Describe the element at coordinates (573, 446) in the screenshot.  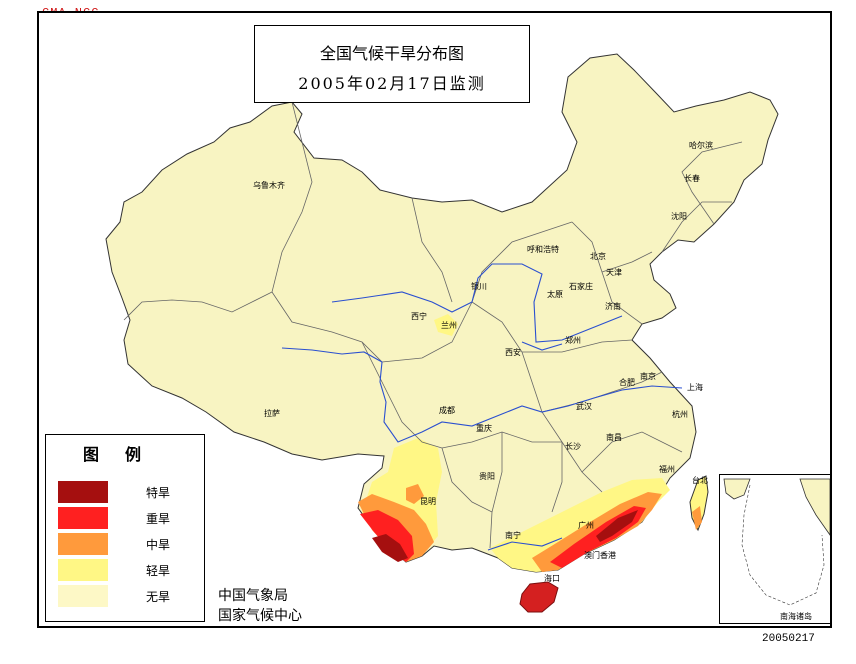
I see `city-changsha: 长沙` at that location.